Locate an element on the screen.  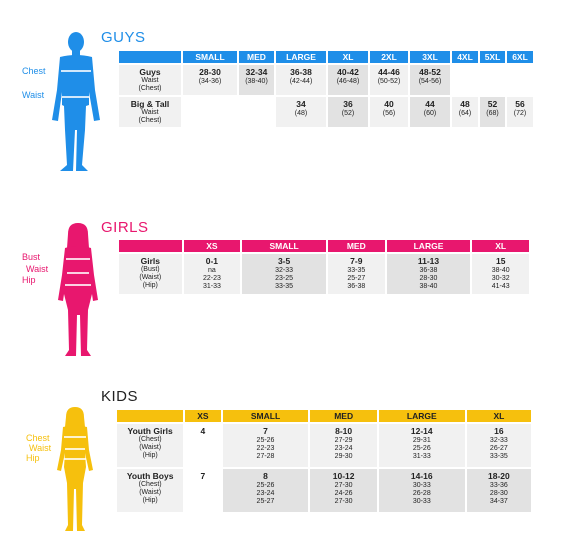
guys-cell: 40 (56) is located at coordinates (389, 112).